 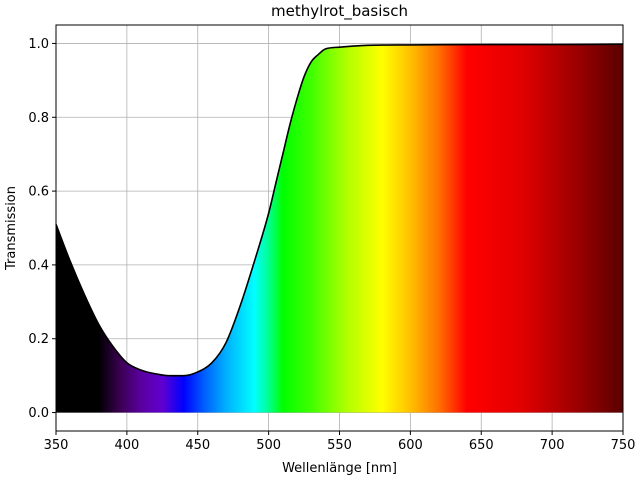 What do you see at coordinates (339, 445) in the screenshot?
I see `x-tick-label: 550` at bounding box center [339, 445].